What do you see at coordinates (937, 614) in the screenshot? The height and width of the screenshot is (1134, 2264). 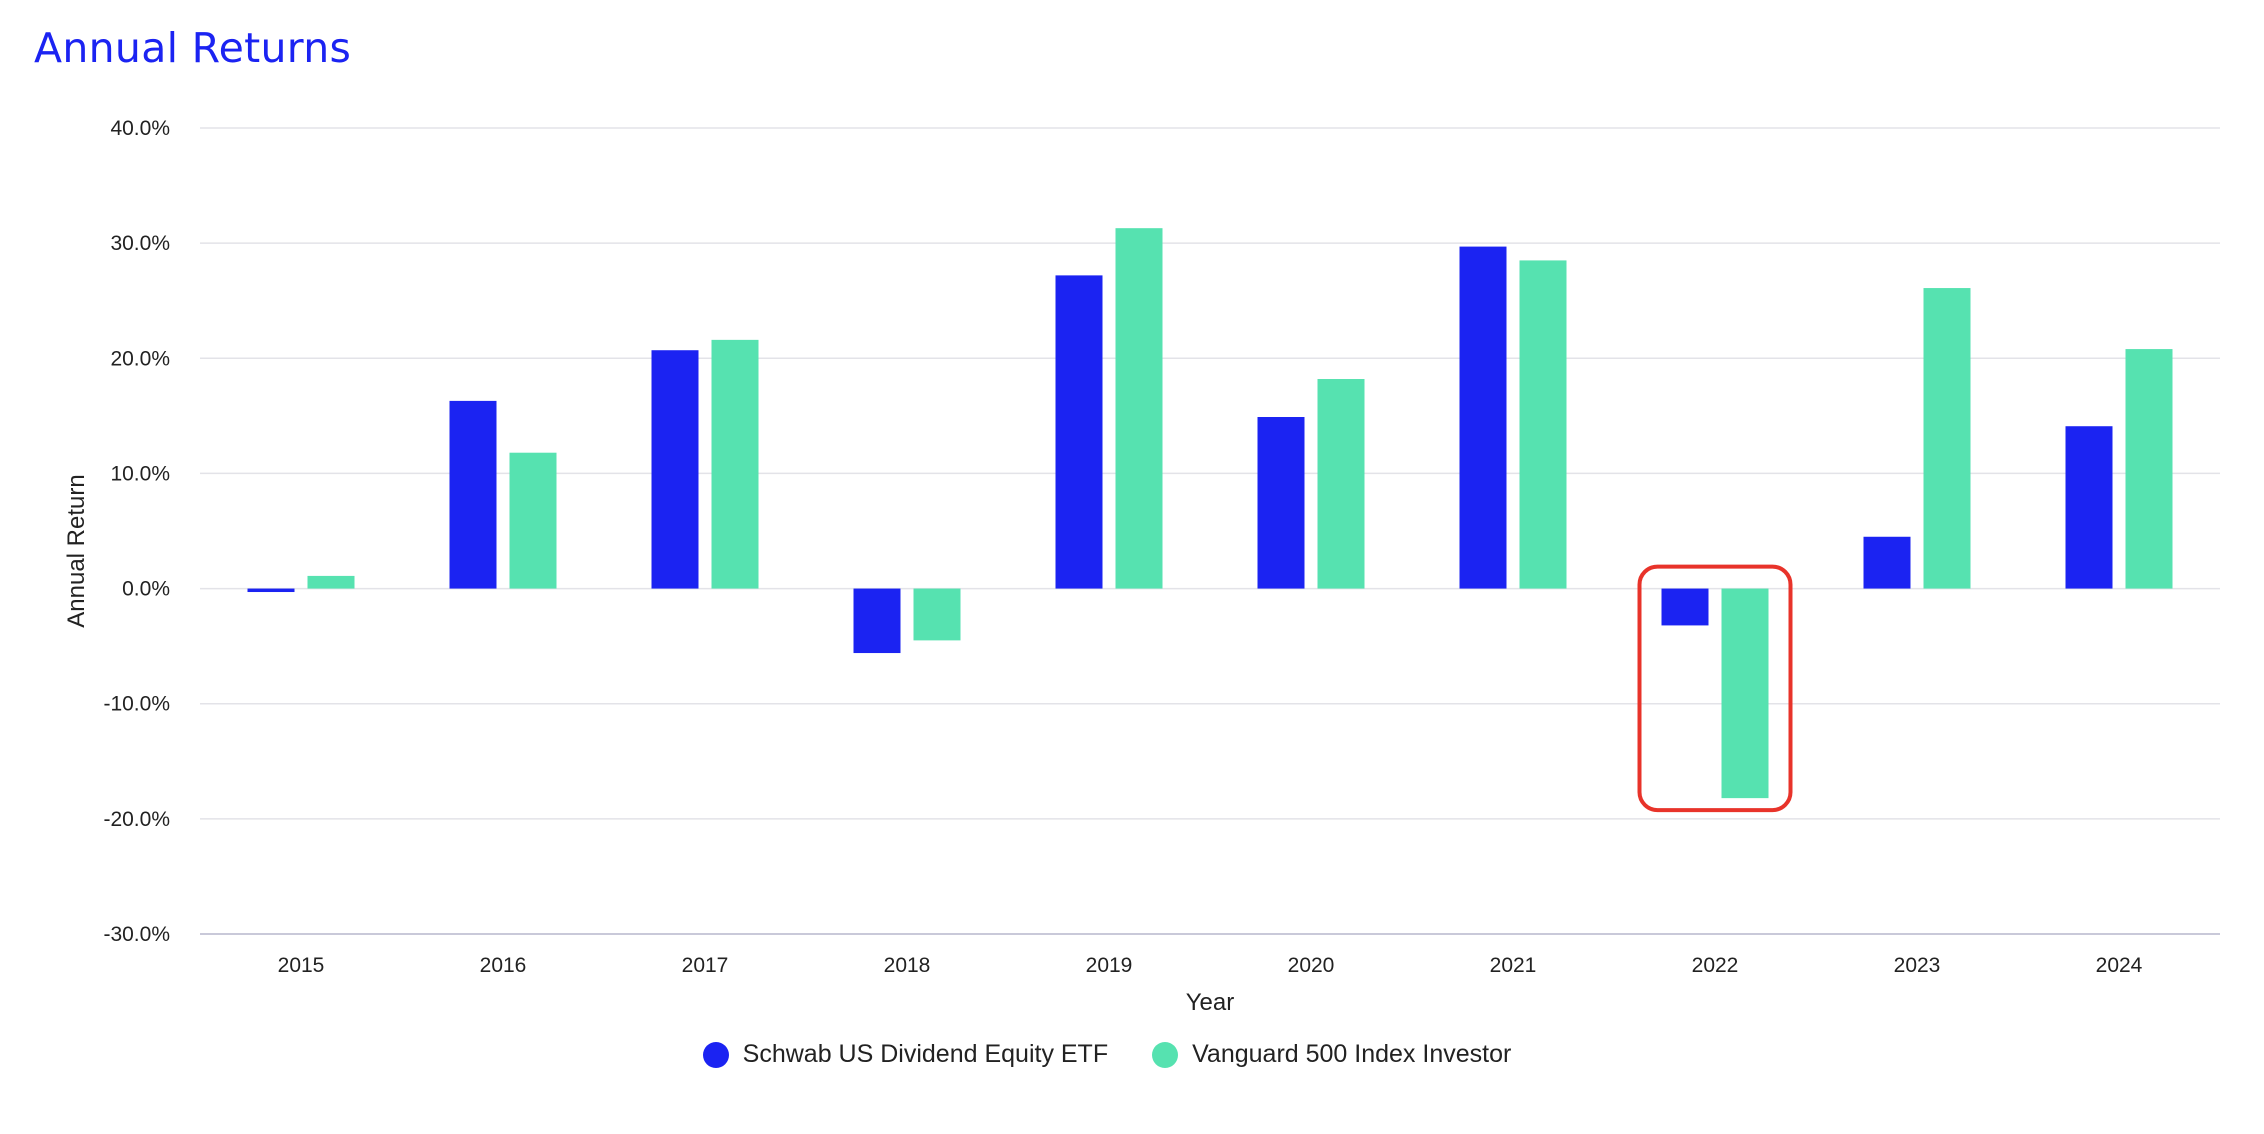 I see `bar-vanguard-2018` at bounding box center [937, 614].